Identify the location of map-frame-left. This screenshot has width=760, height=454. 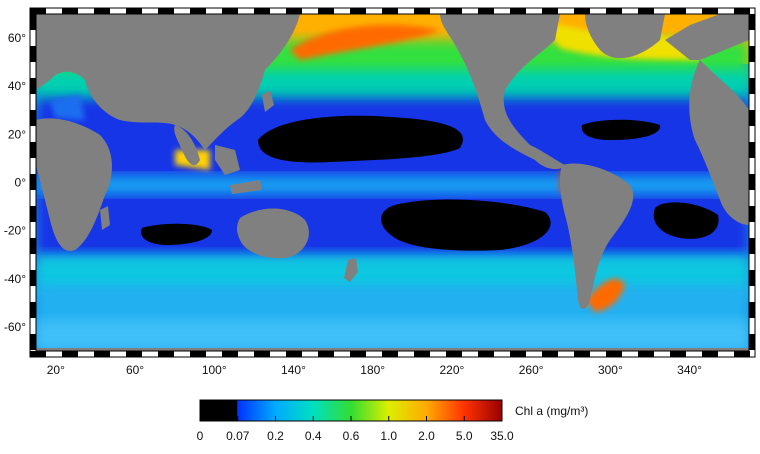
(33, 182).